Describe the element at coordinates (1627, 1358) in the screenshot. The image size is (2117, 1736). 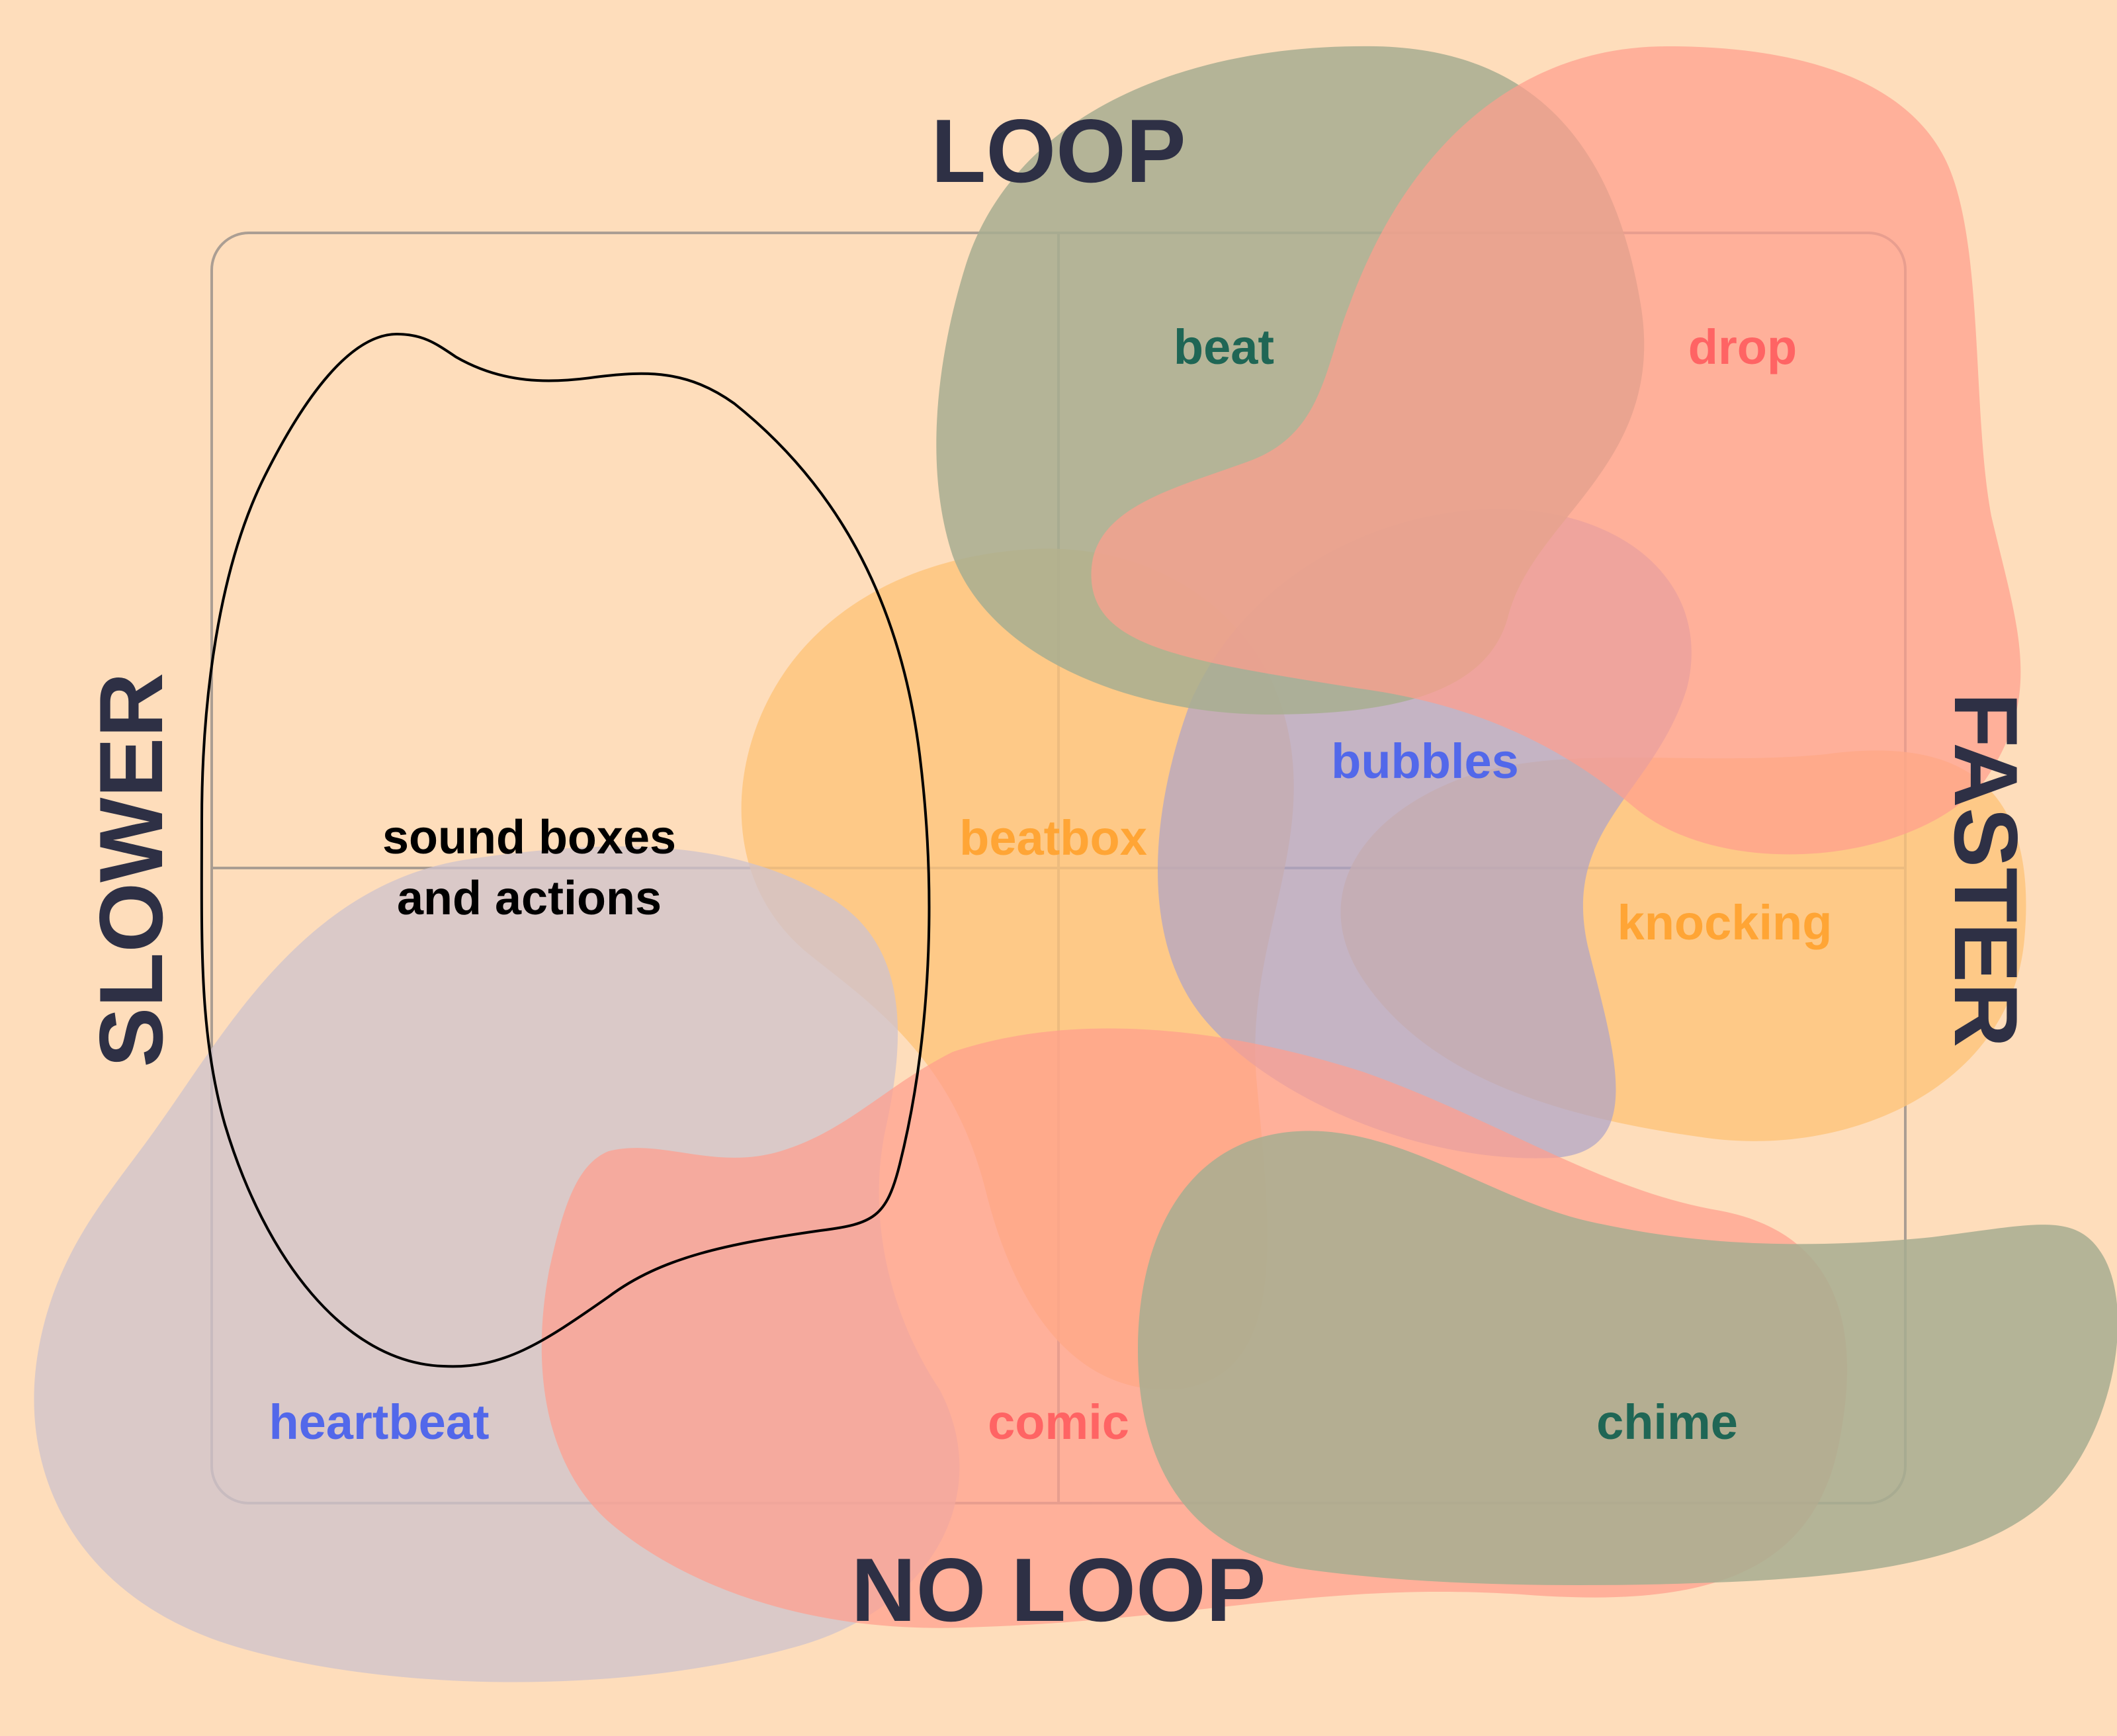
I see `blob-green-chime` at that location.